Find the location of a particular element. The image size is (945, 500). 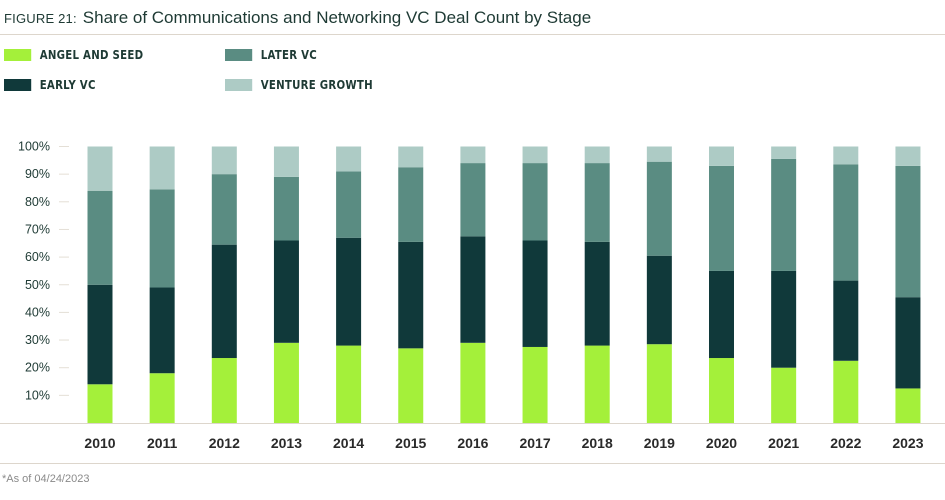

y-tick-label: 10% is located at coordinates (37, 395).